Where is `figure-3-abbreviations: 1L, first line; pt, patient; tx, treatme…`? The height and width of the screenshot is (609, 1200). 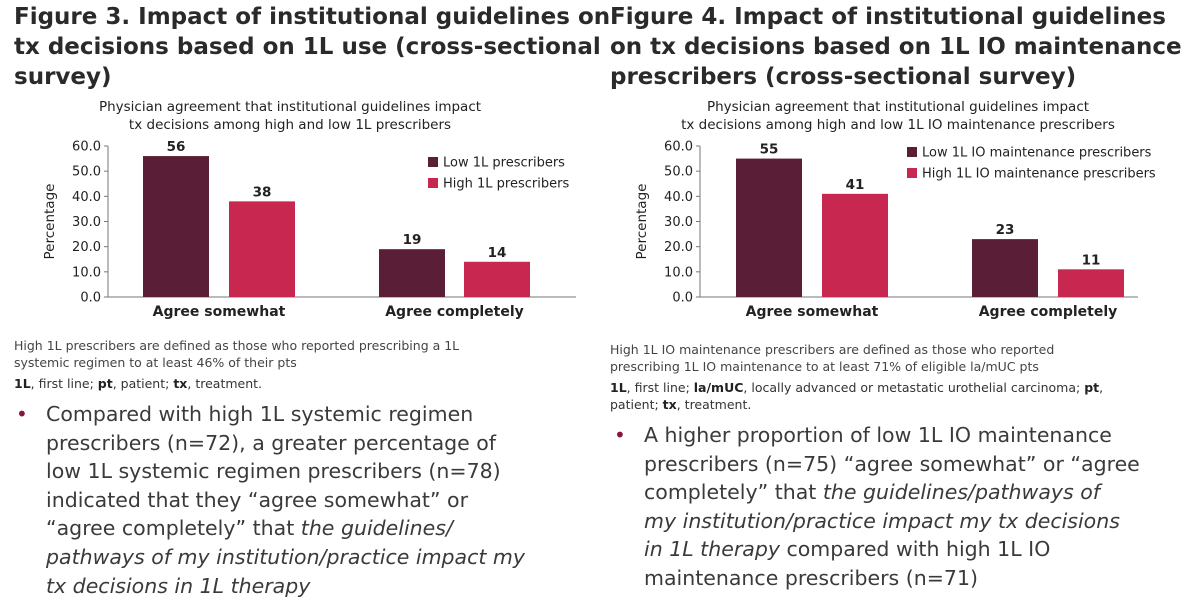
figure-3-abbreviations: 1L, first line; pt, patient; tx, treatme… is located at coordinates (138, 383).